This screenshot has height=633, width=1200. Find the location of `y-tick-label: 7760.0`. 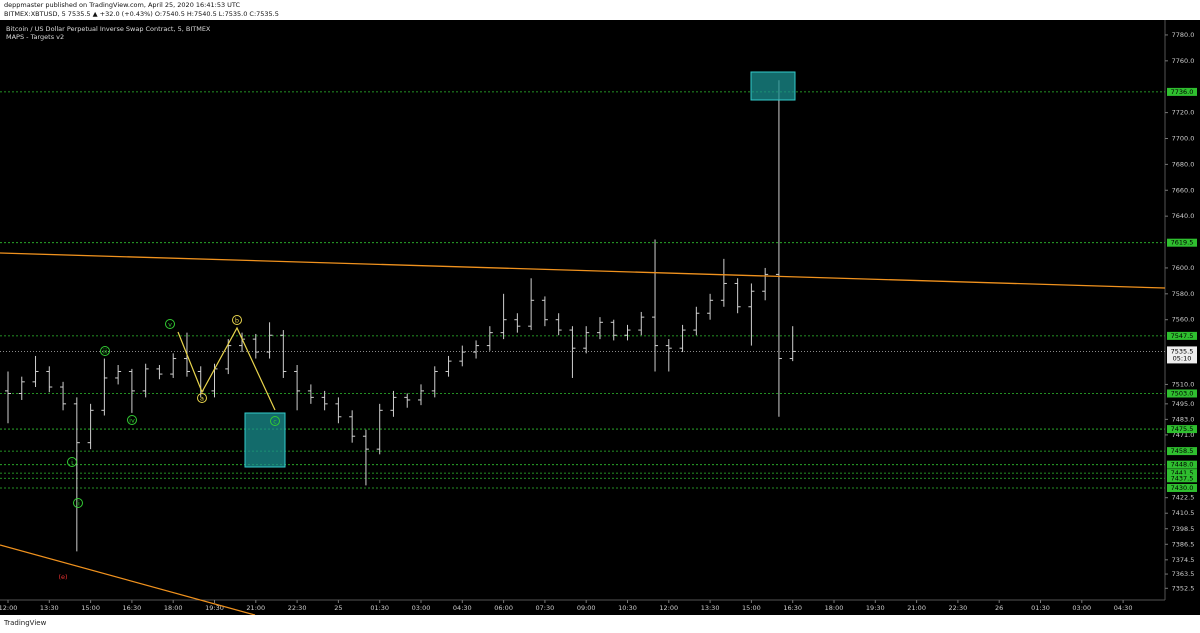

y-tick-label: 7760.0 is located at coordinates (1183, 61).